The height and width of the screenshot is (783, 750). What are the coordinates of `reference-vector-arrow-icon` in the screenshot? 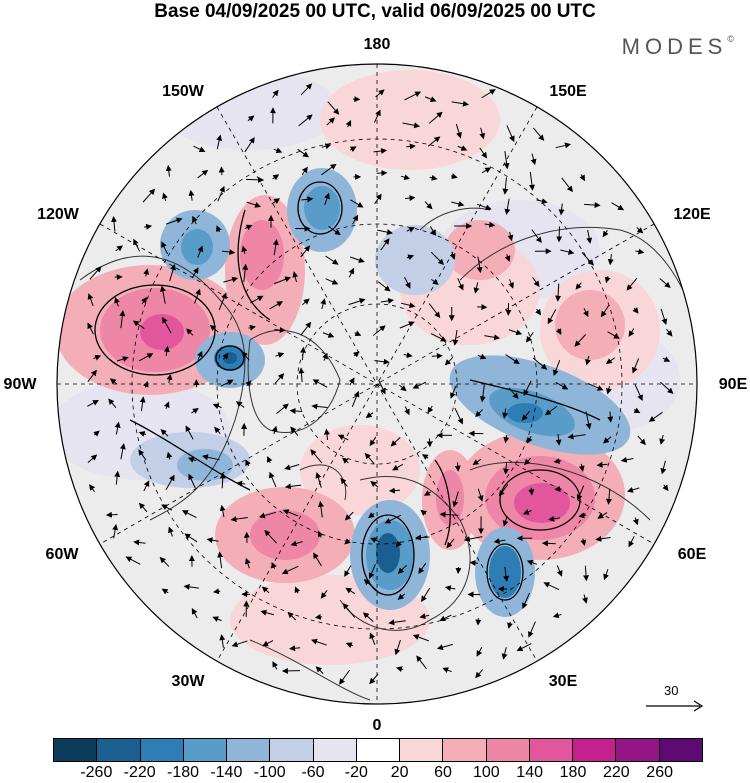 It's located at (675, 706).